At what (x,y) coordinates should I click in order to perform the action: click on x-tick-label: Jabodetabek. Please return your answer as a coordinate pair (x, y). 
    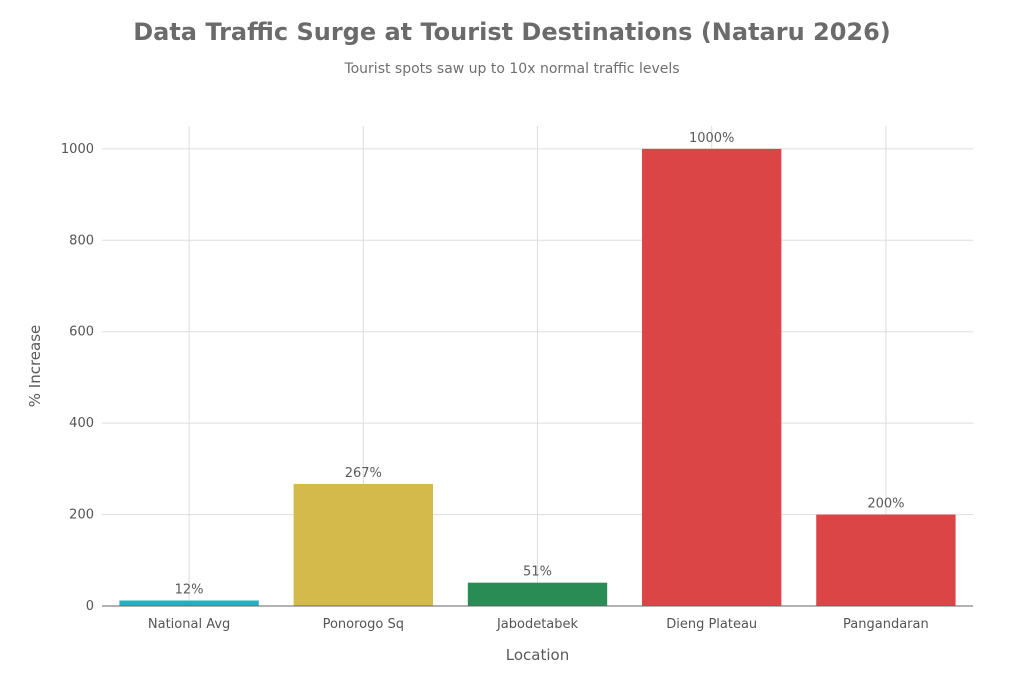
    Looking at the image, I should click on (537, 624).